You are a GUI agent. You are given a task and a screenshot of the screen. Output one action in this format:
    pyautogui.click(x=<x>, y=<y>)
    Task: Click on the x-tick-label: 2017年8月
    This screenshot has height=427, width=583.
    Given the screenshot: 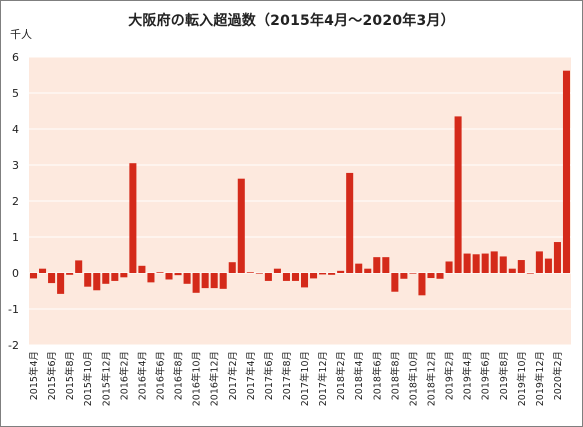 What is the action you would take?
    pyautogui.click(x=287, y=375)
    